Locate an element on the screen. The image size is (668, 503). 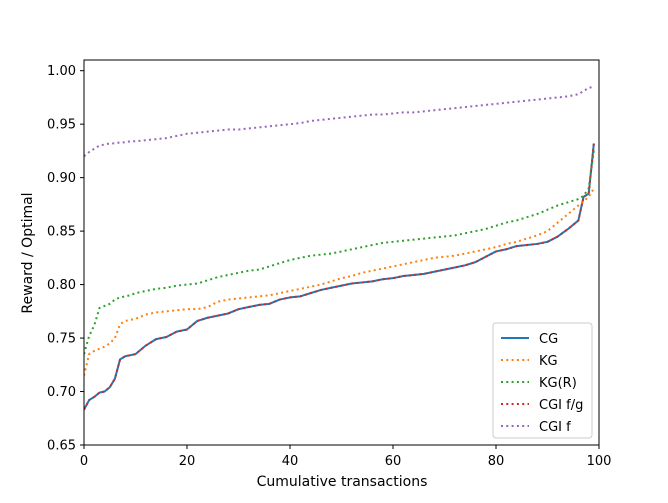
x-tick-label: 80 is located at coordinates (496, 461).